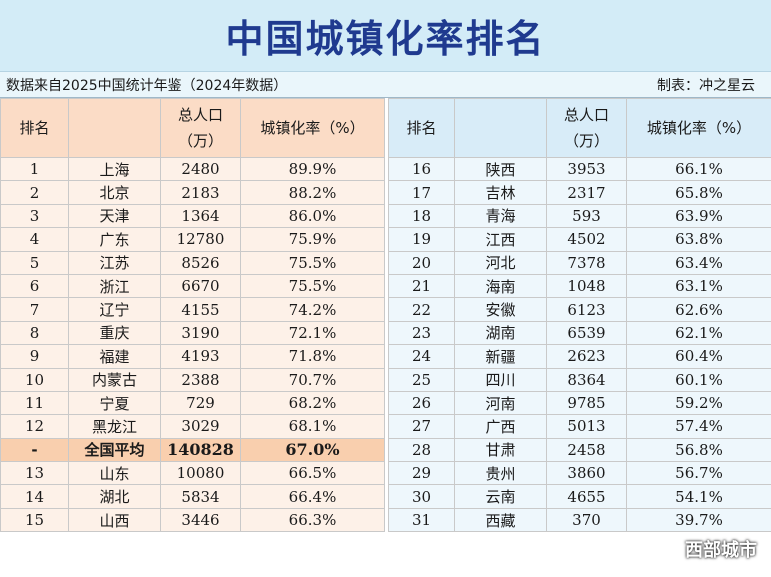 The width and height of the screenshot is (771, 577). I want to click on cell-rank: 2, so click(34, 192).